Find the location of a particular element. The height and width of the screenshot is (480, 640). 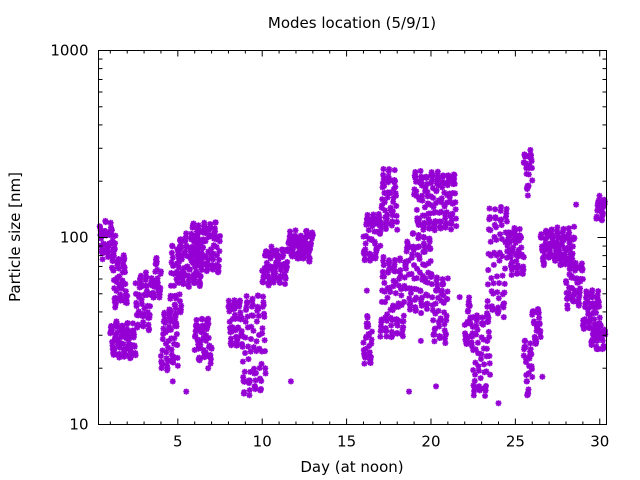

y-tick-label: 10 is located at coordinates (78, 425).